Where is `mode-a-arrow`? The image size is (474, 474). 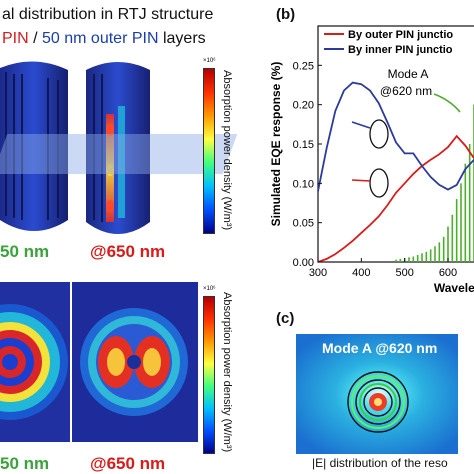 mode-a-arrow is located at coordinates (447, 103).